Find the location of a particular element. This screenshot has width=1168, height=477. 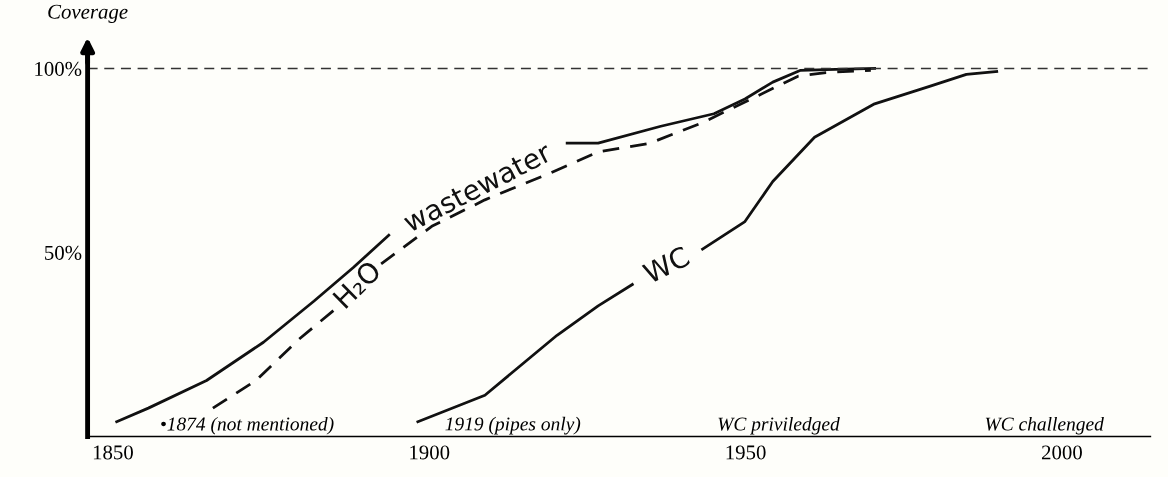

text: WC is located at coordinates (666, 265).